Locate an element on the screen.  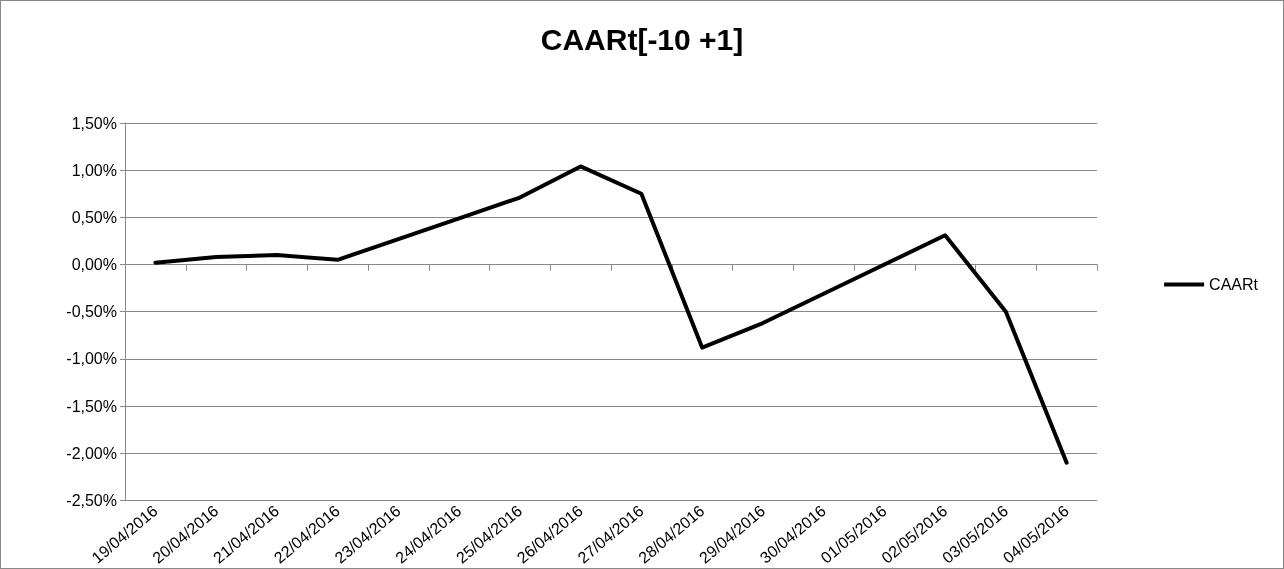
y-tick-label: -0,50% is located at coordinates (91, 312).